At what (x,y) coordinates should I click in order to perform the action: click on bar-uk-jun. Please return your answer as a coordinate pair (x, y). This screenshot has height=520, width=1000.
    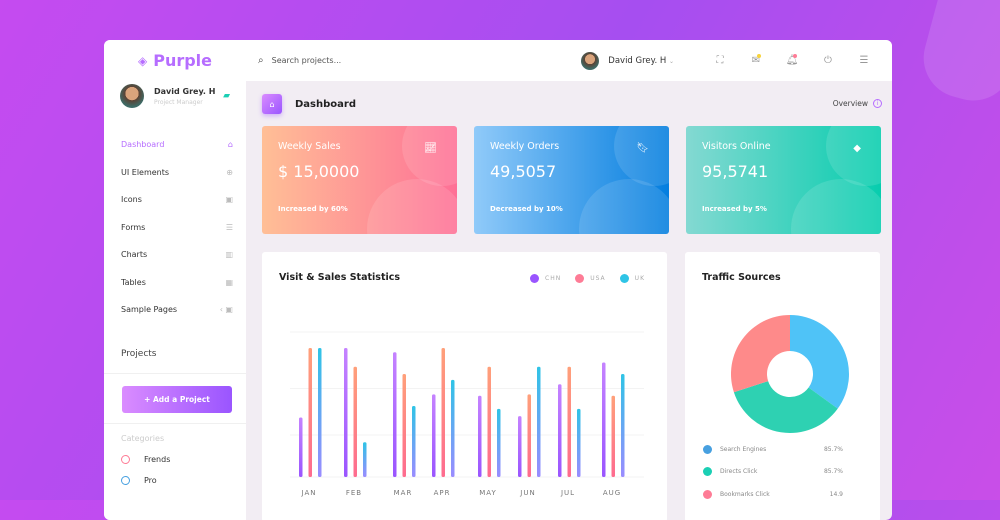
    Looking at the image, I should click on (539, 421).